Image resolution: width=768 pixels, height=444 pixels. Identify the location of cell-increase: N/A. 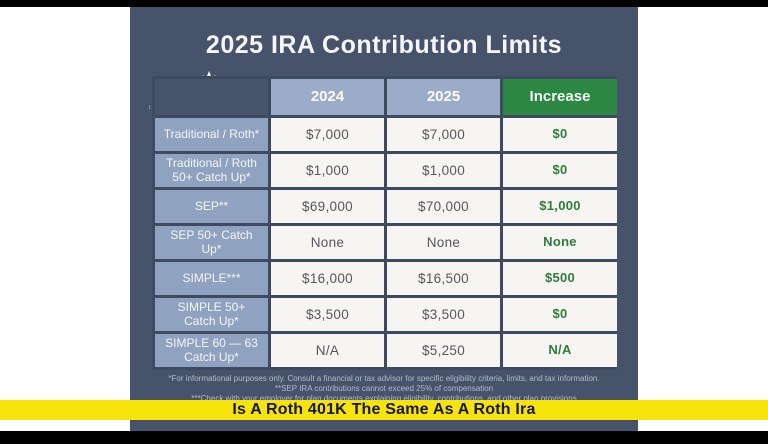
(560, 350).